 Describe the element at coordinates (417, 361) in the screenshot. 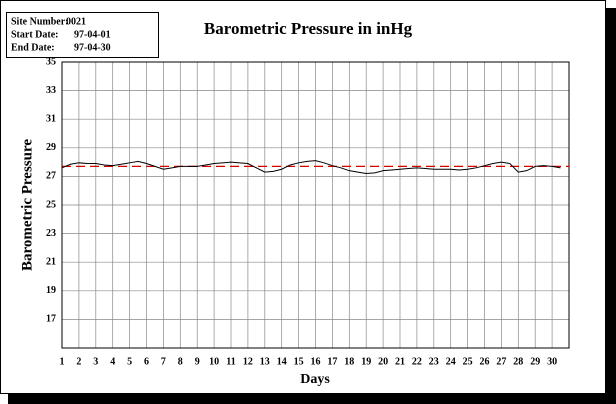

I see `x-tick-label: 22` at that location.